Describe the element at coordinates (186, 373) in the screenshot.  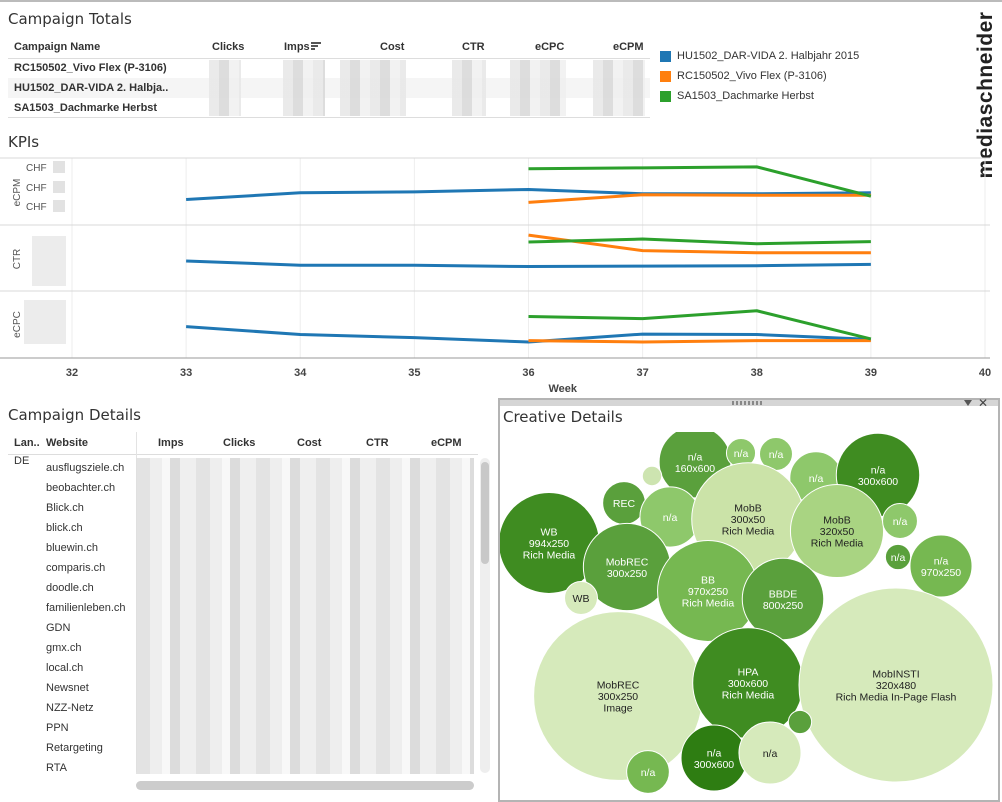
I see `x-tick-label: 33` at that location.